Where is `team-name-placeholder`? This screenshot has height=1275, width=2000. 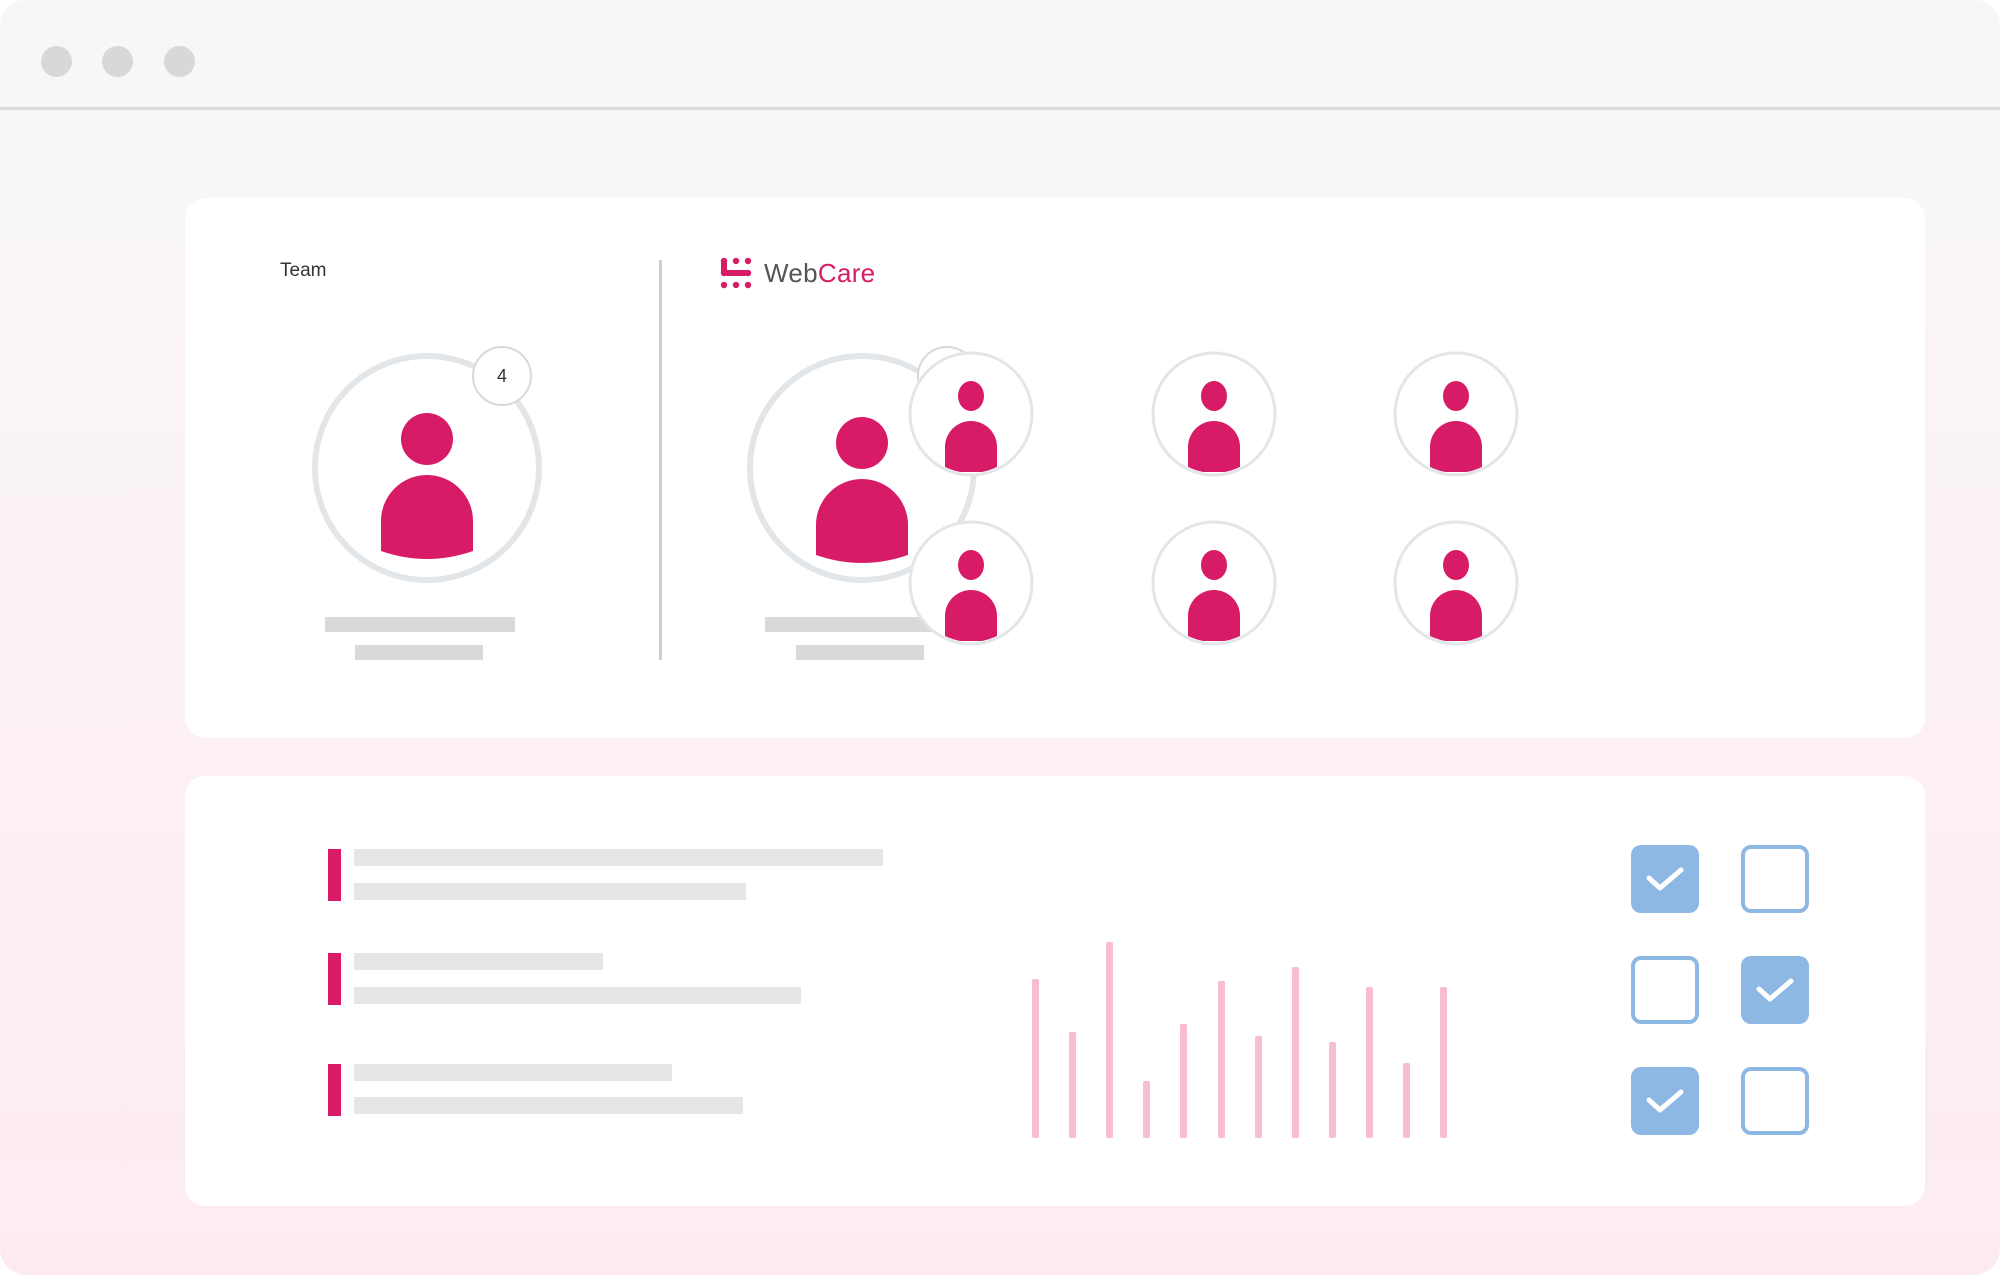
team-name-placeholder is located at coordinates (420, 624).